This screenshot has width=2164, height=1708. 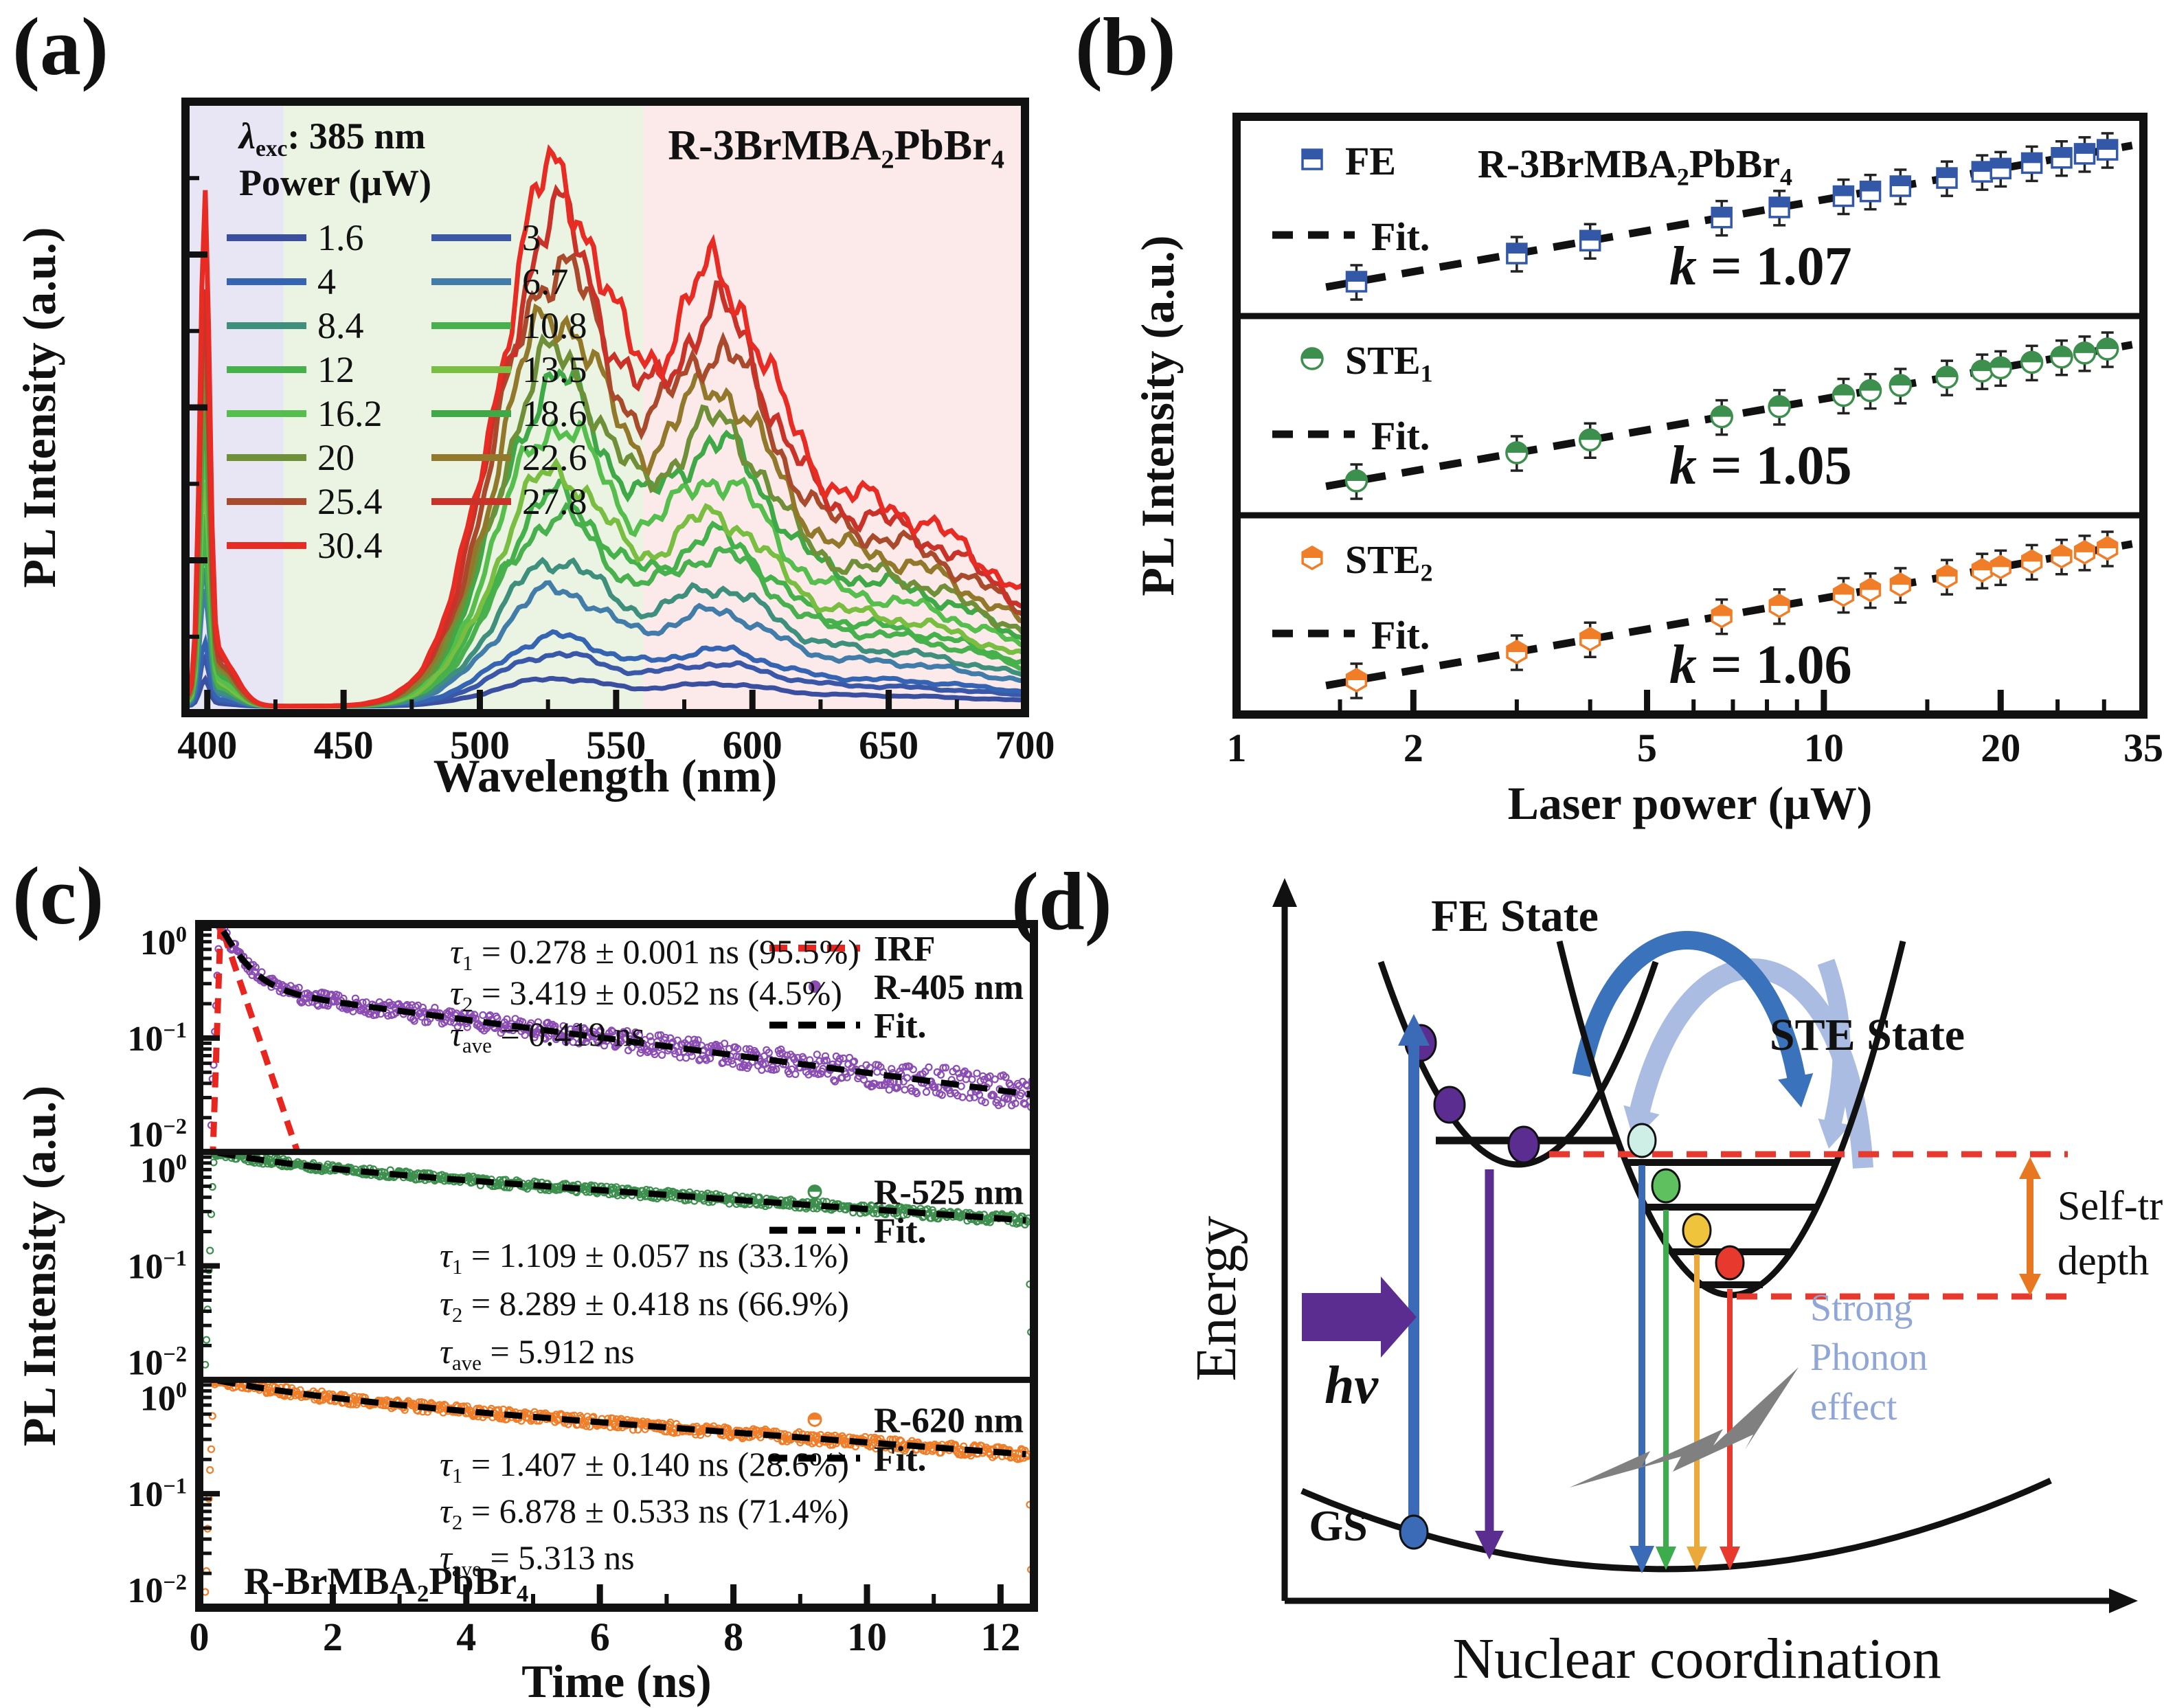 What do you see at coordinates (200, 1637) in the screenshot?
I see `panel-c-xtick: 0` at bounding box center [200, 1637].